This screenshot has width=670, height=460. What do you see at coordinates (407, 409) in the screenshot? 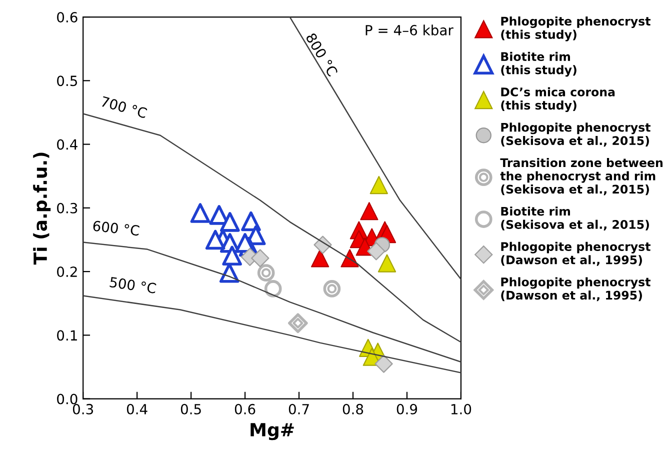
I see `x-tick-label: 0.9` at bounding box center [407, 409].